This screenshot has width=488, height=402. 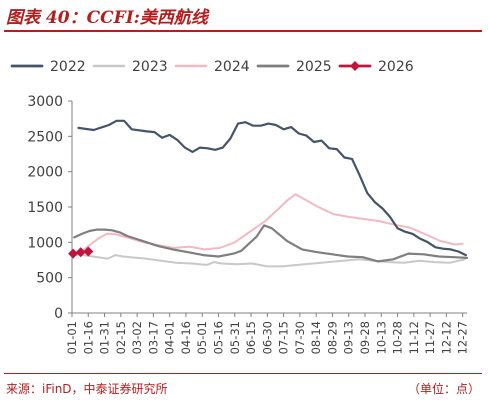 What do you see at coordinates (170, 337) in the screenshot?
I see `x-tick-label: 04-01` at bounding box center [170, 337].